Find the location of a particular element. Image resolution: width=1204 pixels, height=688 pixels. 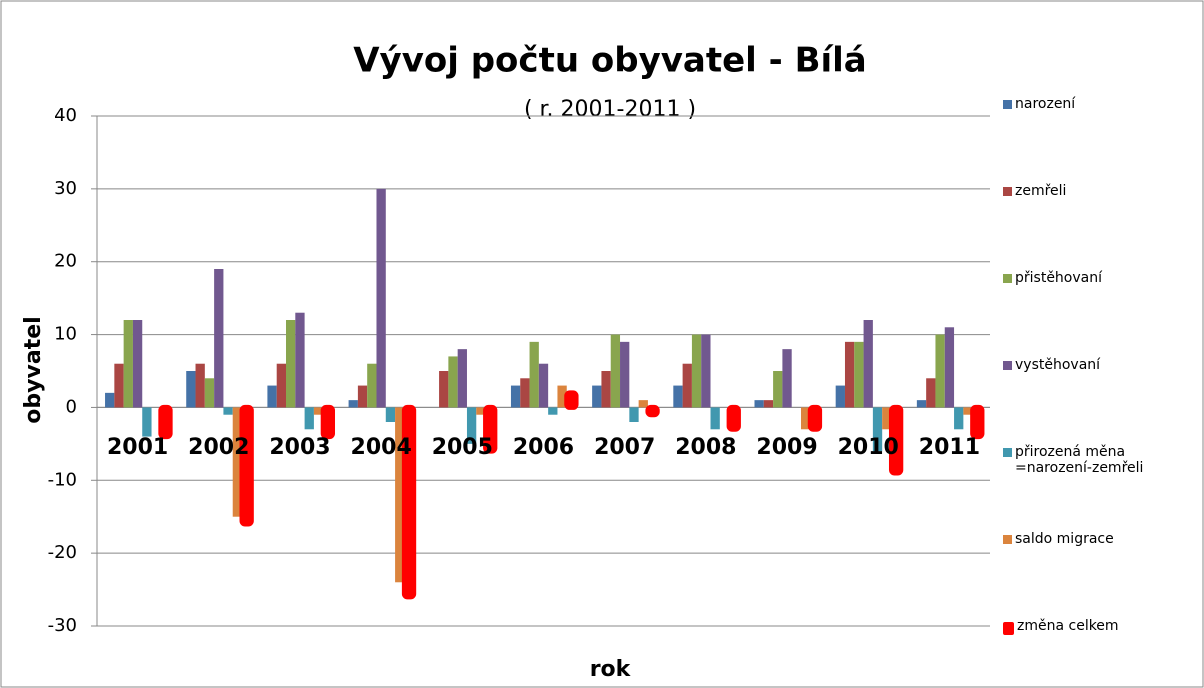

legend-item: narození is located at coordinates (1098, 104).